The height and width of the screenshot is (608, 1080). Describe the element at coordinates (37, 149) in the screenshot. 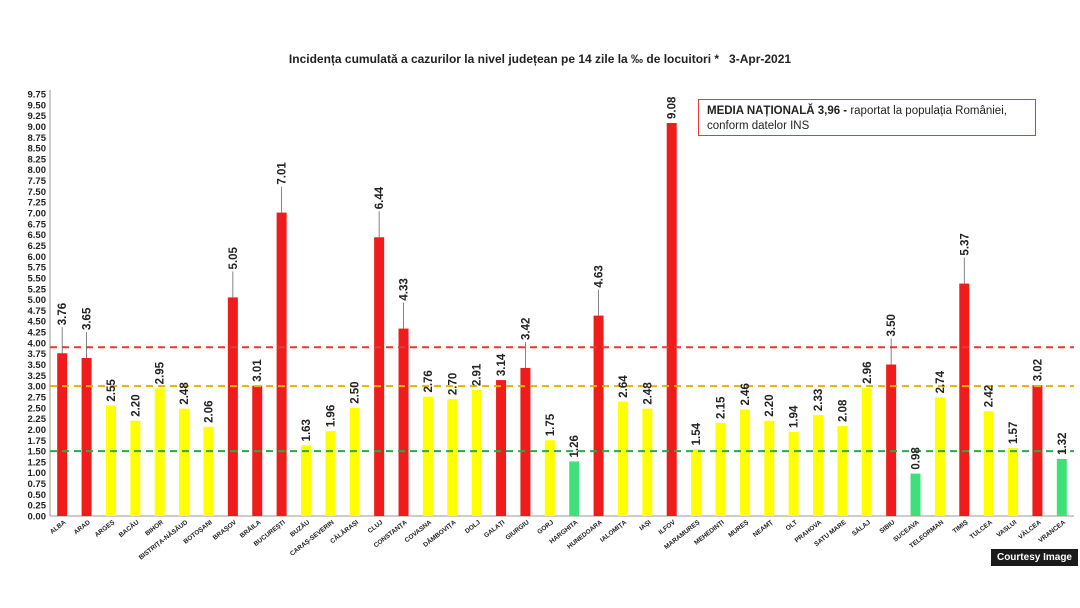

I see `y-tick-label: 8.50` at that location.